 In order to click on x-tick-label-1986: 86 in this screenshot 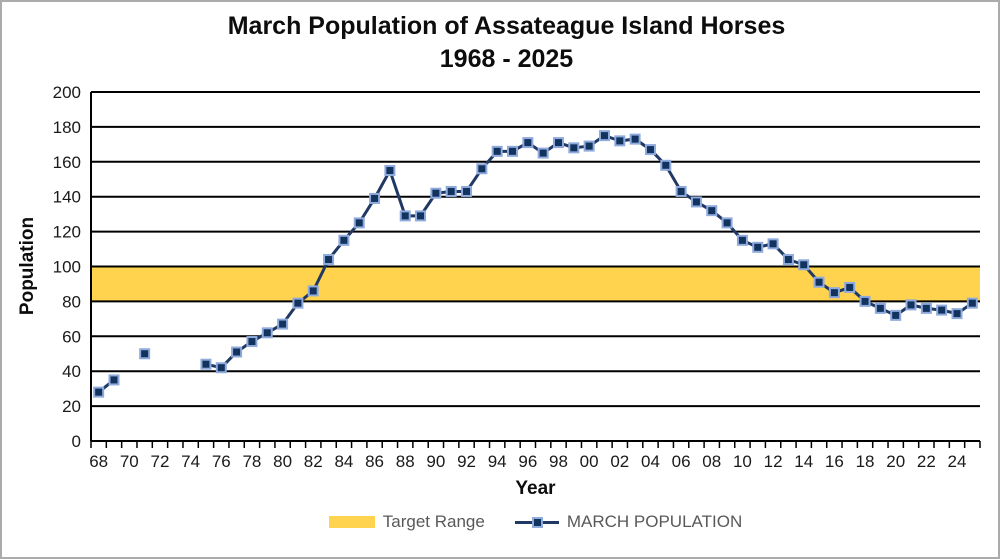, I will do `click(374, 461)`.